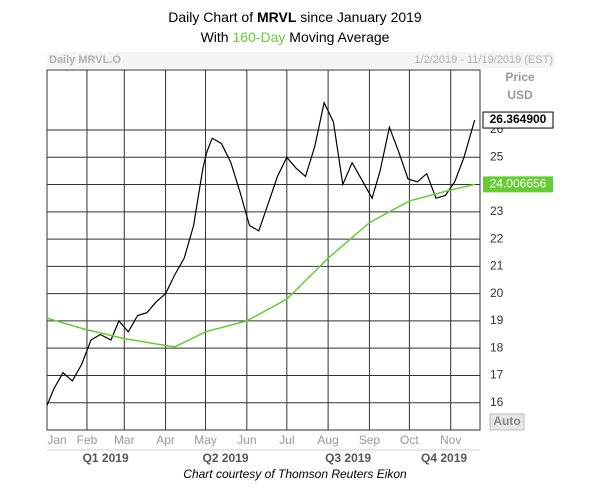 The image size is (590, 493). Describe the element at coordinates (286, 440) in the screenshot. I see `x-tick-label: Jul` at that location.